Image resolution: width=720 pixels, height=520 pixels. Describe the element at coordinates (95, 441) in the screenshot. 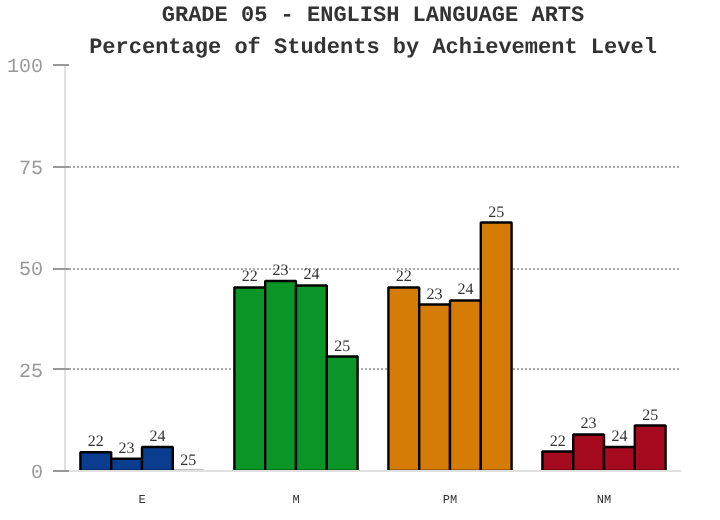

I see `series-label: 22` at that location.